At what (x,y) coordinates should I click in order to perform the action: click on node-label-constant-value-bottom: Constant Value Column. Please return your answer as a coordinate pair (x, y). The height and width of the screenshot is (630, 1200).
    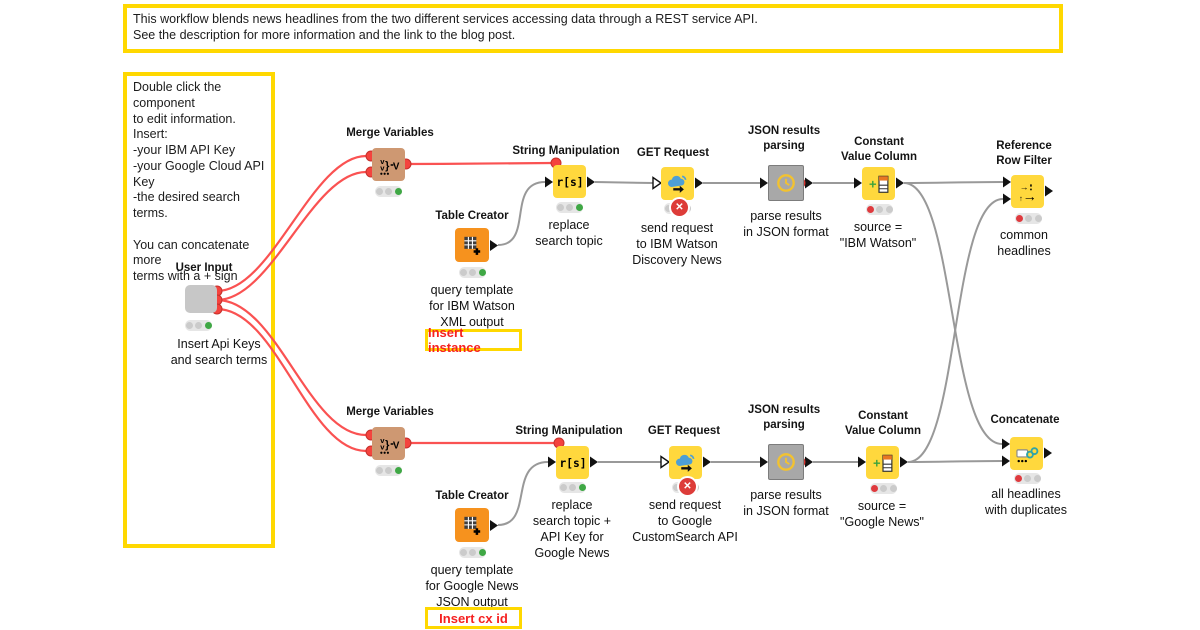
    Looking at the image, I should click on (883, 423).